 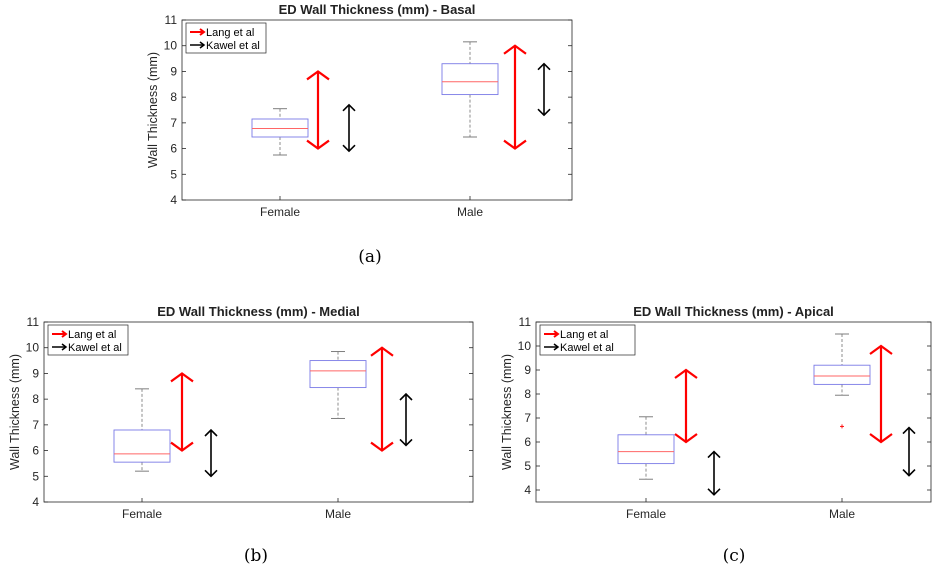 I want to click on subfigure-caption: (a), so click(x=369, y=257).